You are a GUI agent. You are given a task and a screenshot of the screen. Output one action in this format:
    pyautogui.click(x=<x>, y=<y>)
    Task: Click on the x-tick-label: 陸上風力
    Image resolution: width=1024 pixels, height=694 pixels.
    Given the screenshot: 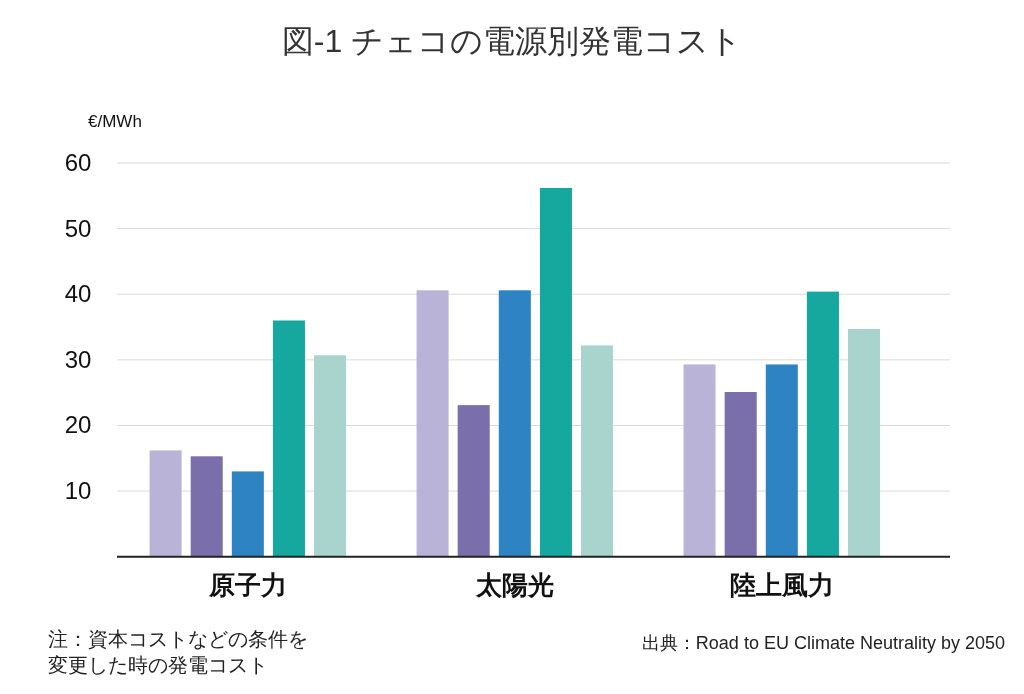 What is the action you would take?
    pyautogui.click(x=781, y=585)
    